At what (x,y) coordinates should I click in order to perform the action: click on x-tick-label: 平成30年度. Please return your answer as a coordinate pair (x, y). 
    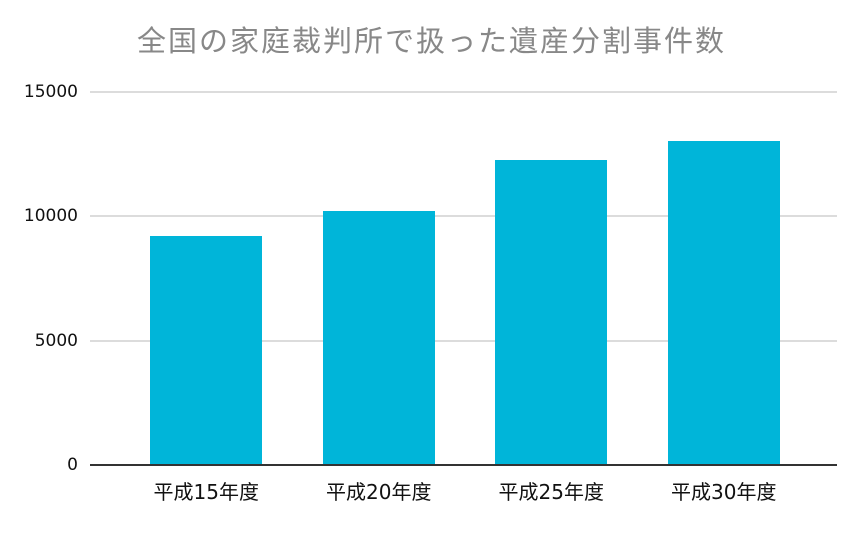
    Looking at the image, I should click on (724, 492).